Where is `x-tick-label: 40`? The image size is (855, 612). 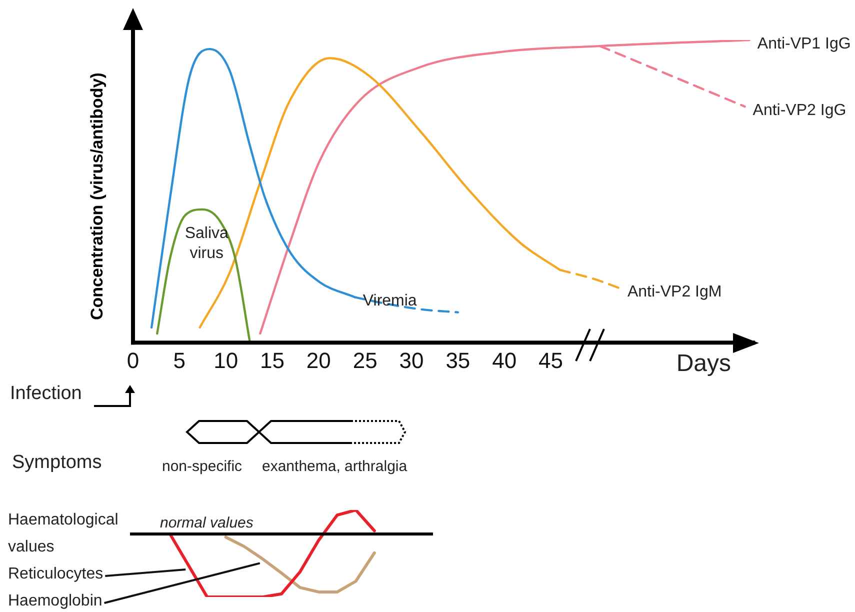 x-tick-label: 40 is located at coordinates (504, 360).